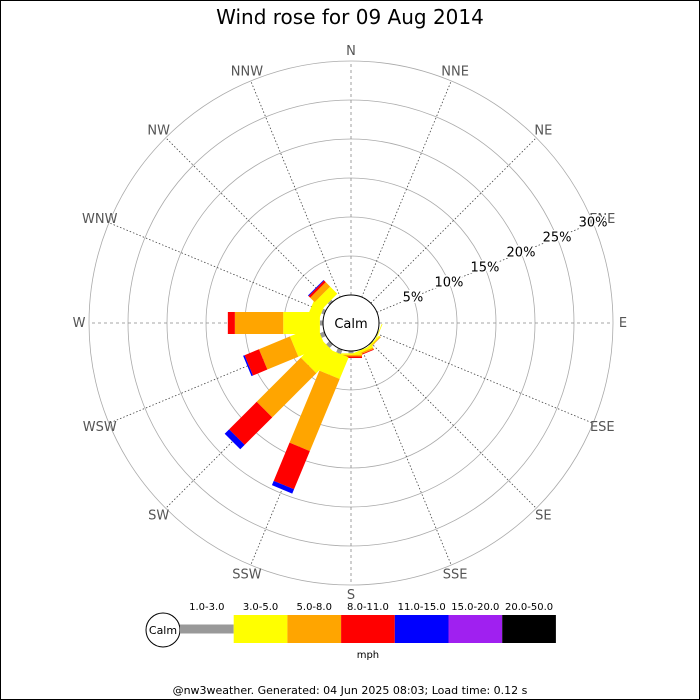 Image resolution: width=700 pixels, height=700 pixels. Describe the element at coordinates (455, 72) in the screenshot. I see `direction-label-nne: NNE` at that location.